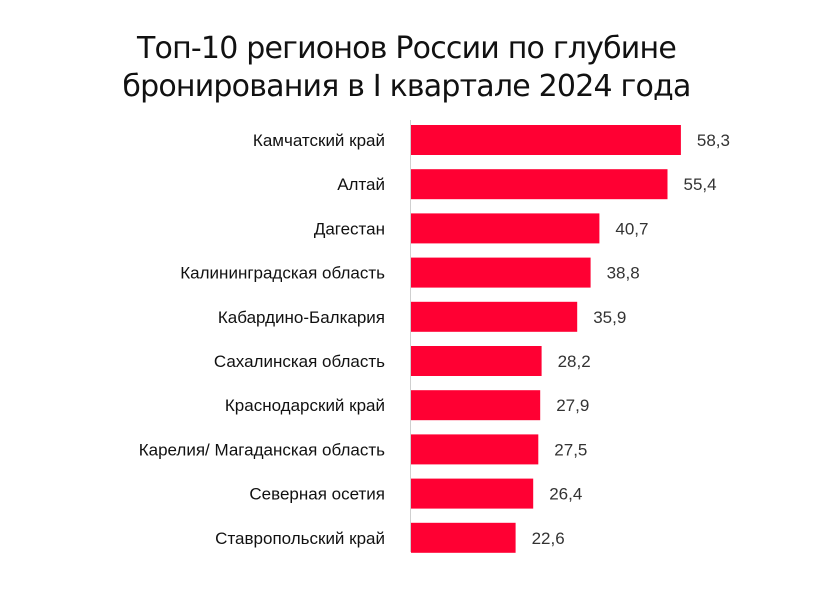  What do you see at coordinates (700, 184) in the screenshot?
I see `value-label-2: 55,4` at bounding box center [700, 184].